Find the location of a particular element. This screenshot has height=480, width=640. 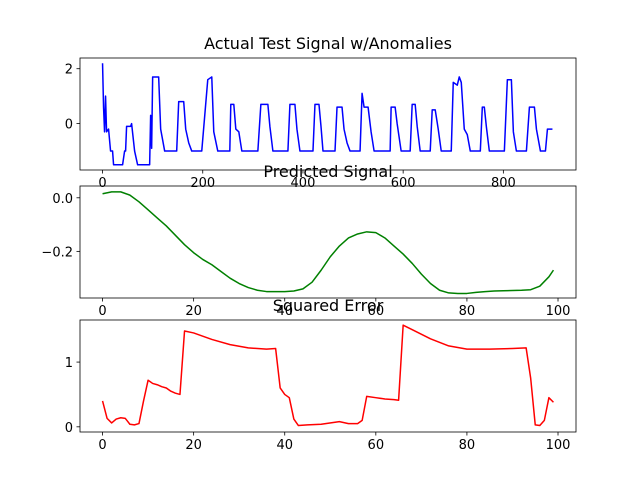

x-tick-label: 600 is located at coordinates (403, 183).